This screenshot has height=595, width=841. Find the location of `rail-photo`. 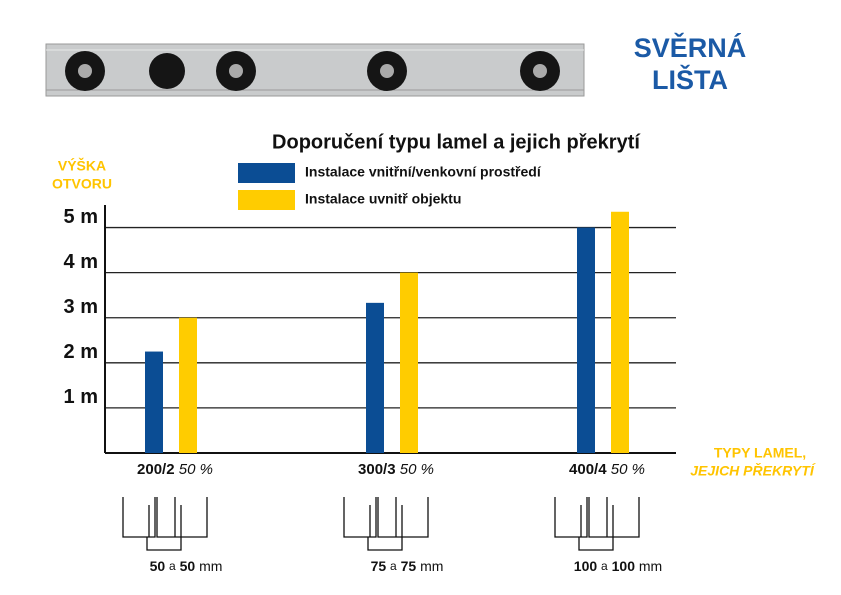

rail-photo is located at coordinates (315, 70).